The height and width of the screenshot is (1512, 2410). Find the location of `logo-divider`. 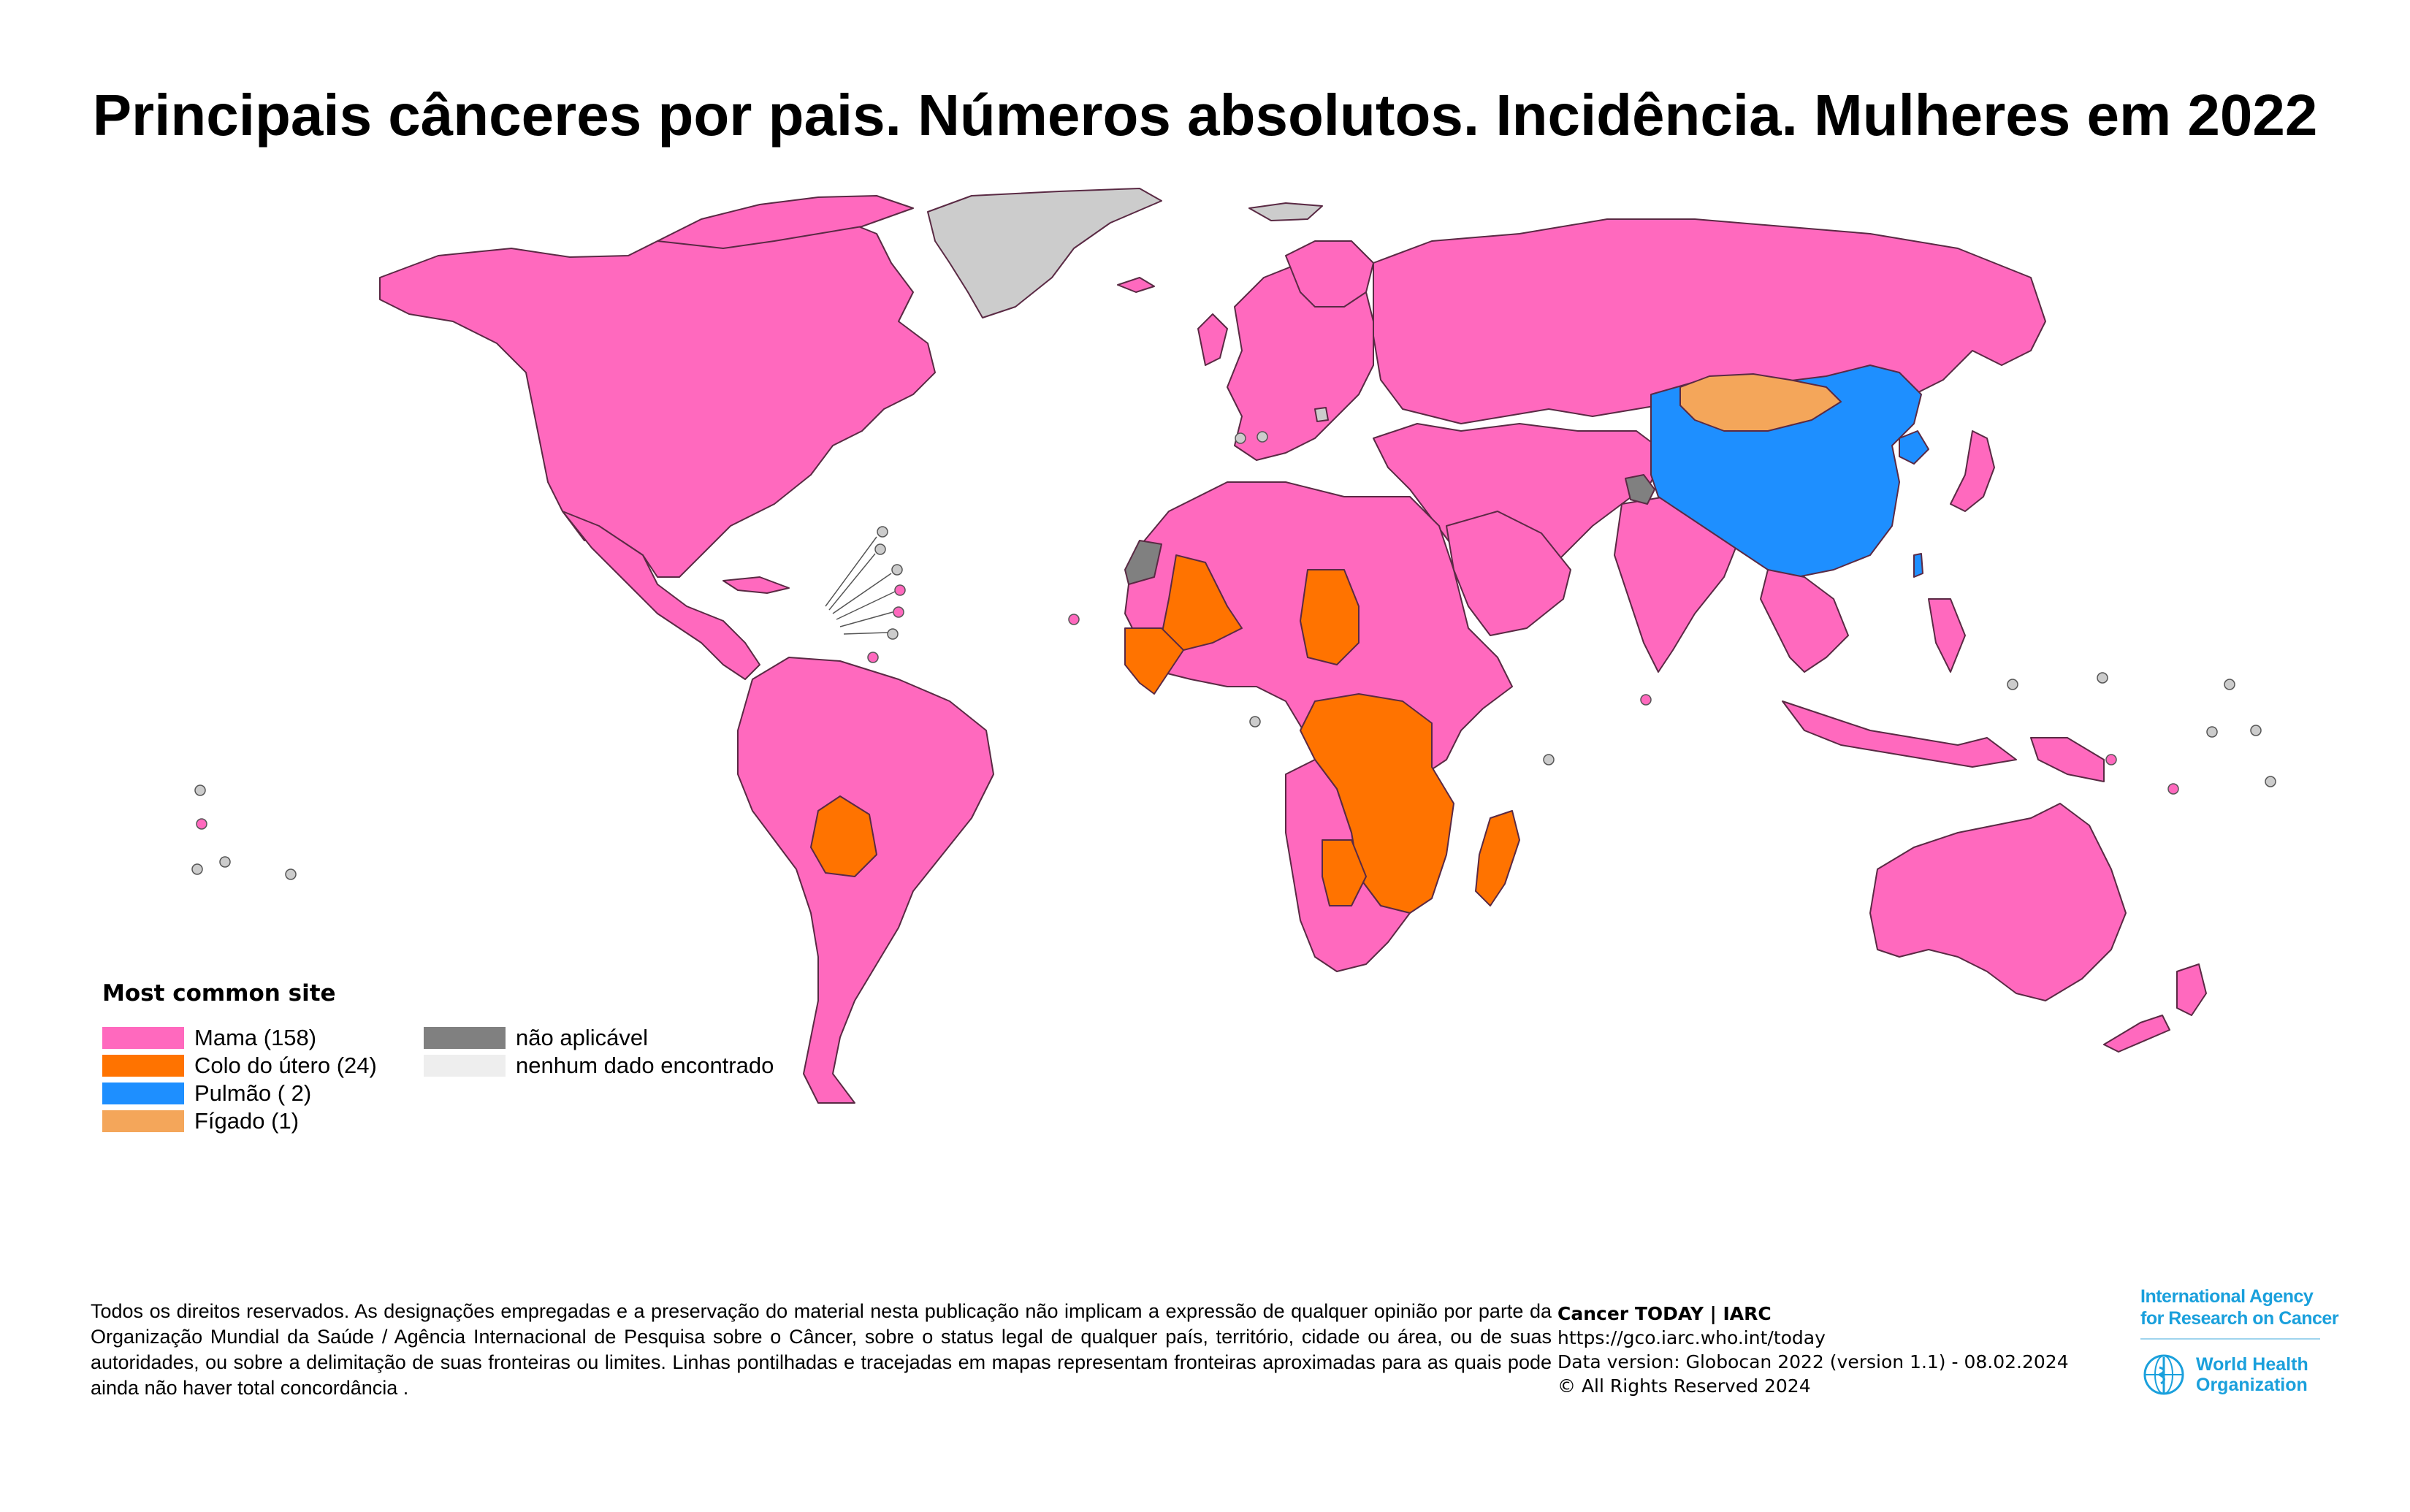

logo-divider is located at coordinates (2230, 1339).